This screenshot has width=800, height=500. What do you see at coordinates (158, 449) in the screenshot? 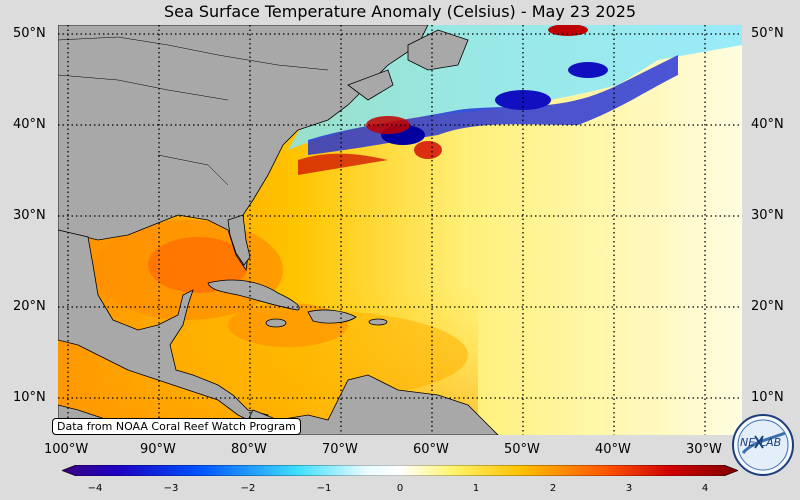
I see `lon-label-90w: 90°W` at bounding box center [158, 449].